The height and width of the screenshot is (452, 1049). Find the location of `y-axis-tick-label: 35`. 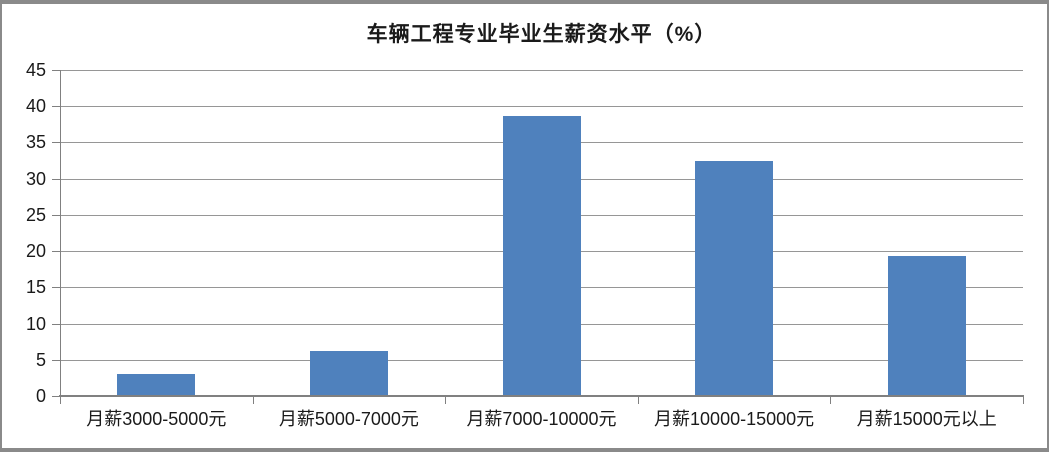

y-axis-tick-label: 35 is located at coordinates (35, 142).